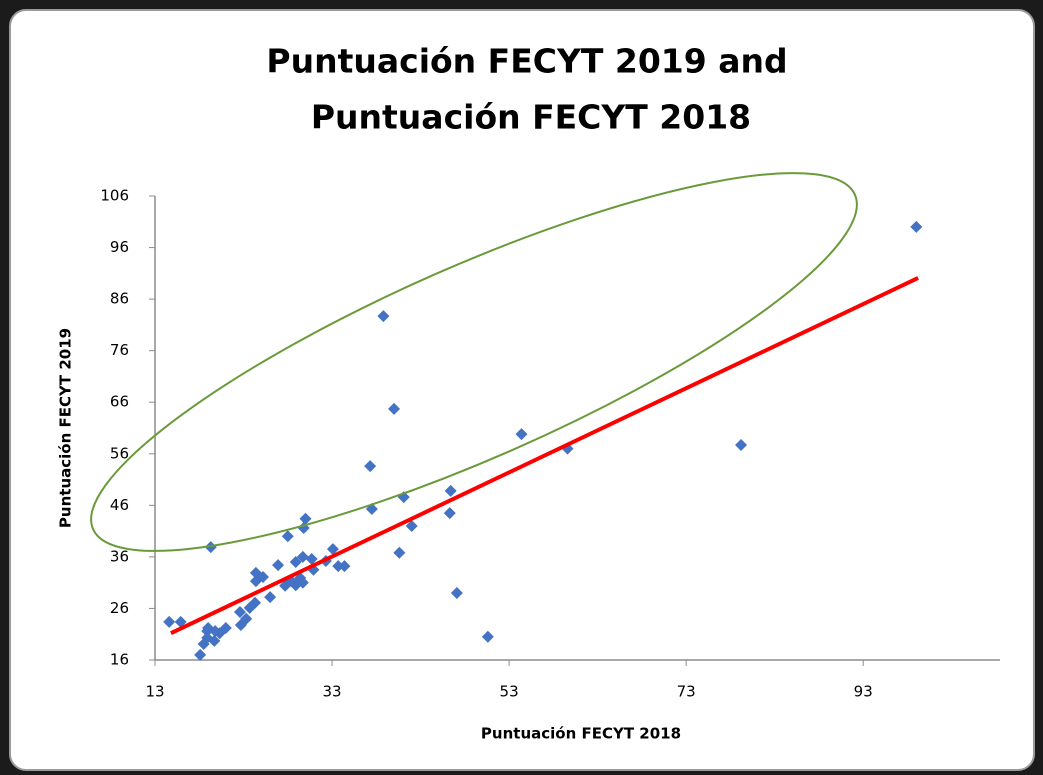  What do you see at coordinates (119, 556) in the screenshot?
I see `y-tick-label: 36` at bounding box center [119, 556].